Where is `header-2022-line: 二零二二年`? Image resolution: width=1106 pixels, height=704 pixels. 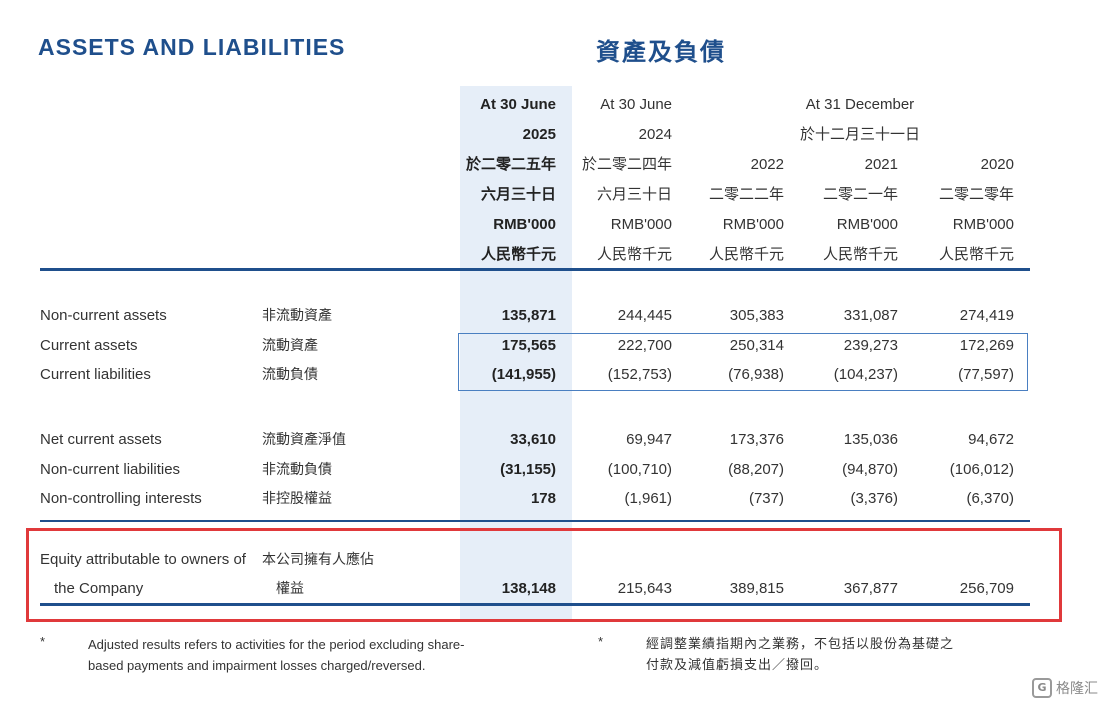
header-2022-line: 二零二二年 is located at coordinates (746, 194).